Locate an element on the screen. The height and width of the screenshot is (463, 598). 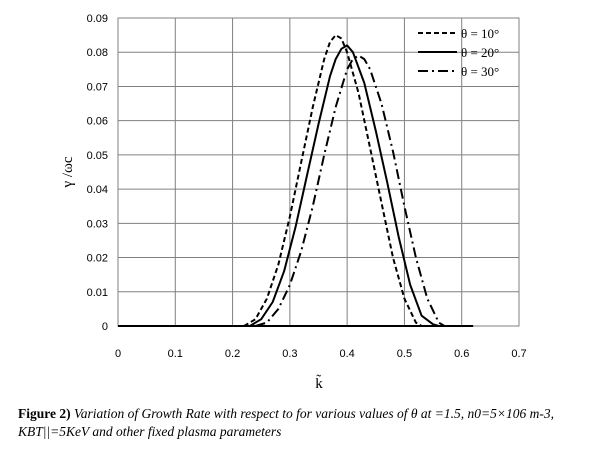
y-tick-label: 0.08 is located at coordinates (97, 53).